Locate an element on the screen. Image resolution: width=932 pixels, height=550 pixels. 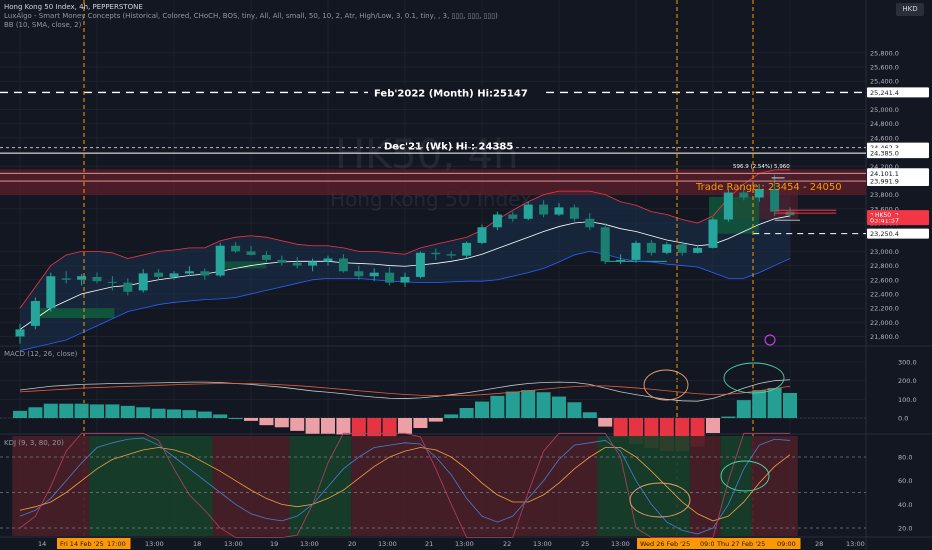
dec21-label: Dec'21 (Wk) Hi : 24385 is located at coordinates (448, 147).